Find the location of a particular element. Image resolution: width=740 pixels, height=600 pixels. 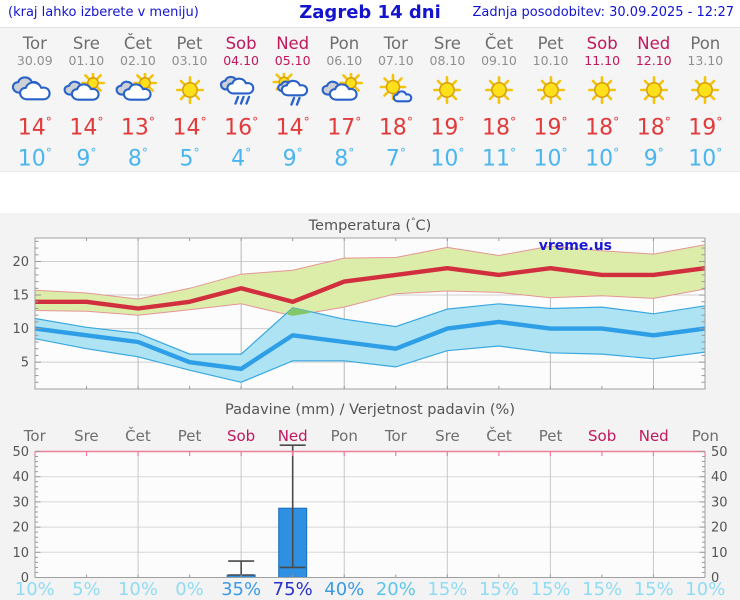

day-column: Pet 03.10 14° 5° is located at coordinates (190, 100).